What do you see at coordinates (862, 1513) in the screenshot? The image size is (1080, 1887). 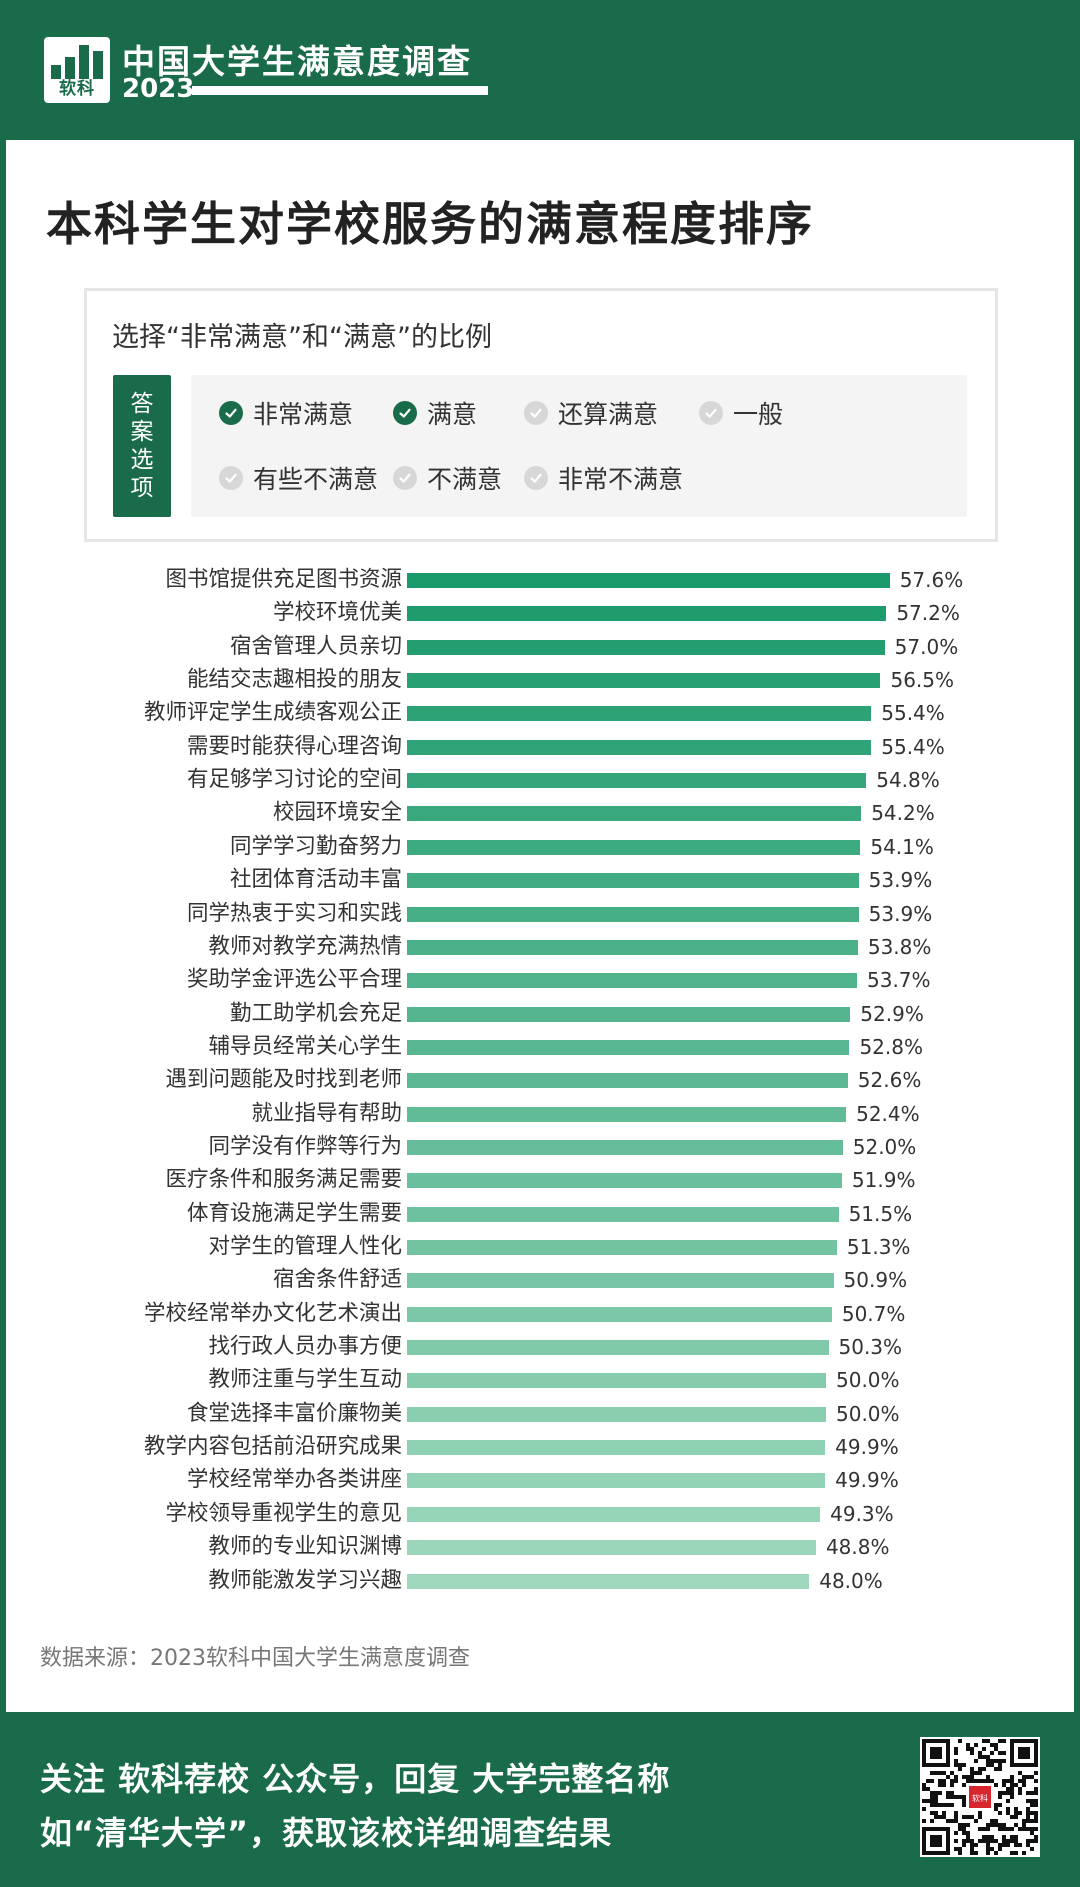 I see `value-label: 49.3%` at bounding box center [862, 1513].